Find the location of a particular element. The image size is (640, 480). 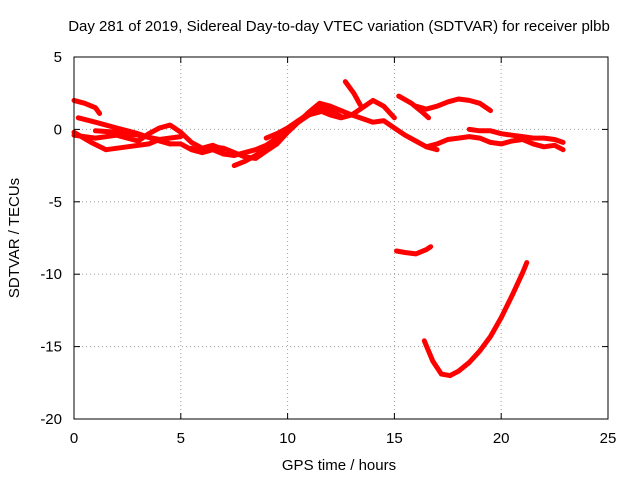

x-tick-label: 10 is located at coordinates (287, 438).